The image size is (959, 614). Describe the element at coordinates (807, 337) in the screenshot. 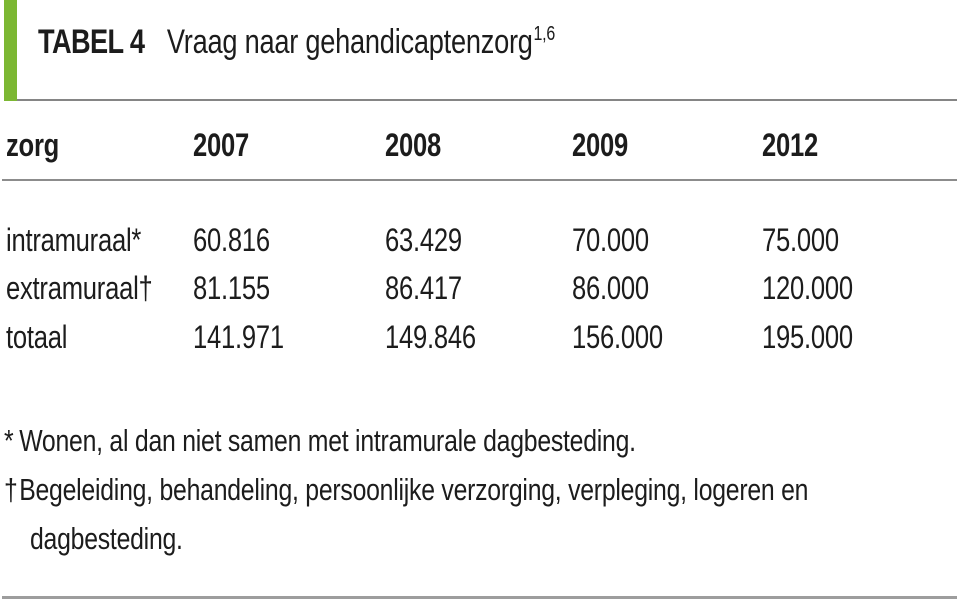

I see `table-cell: 195.000` at that location.